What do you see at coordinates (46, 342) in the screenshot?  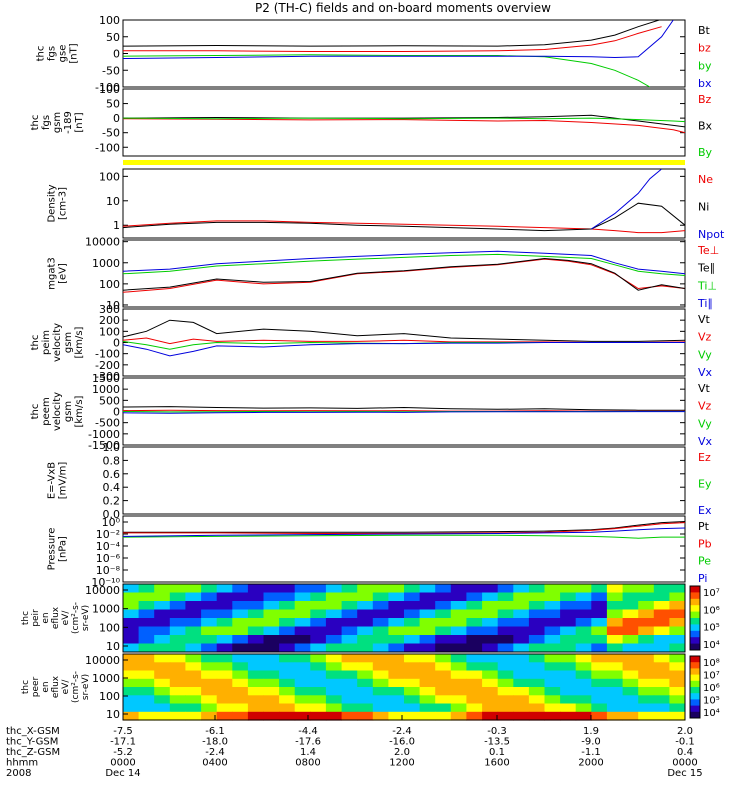 I see `y-axis-label: peim` at bounding box center [46, 342].